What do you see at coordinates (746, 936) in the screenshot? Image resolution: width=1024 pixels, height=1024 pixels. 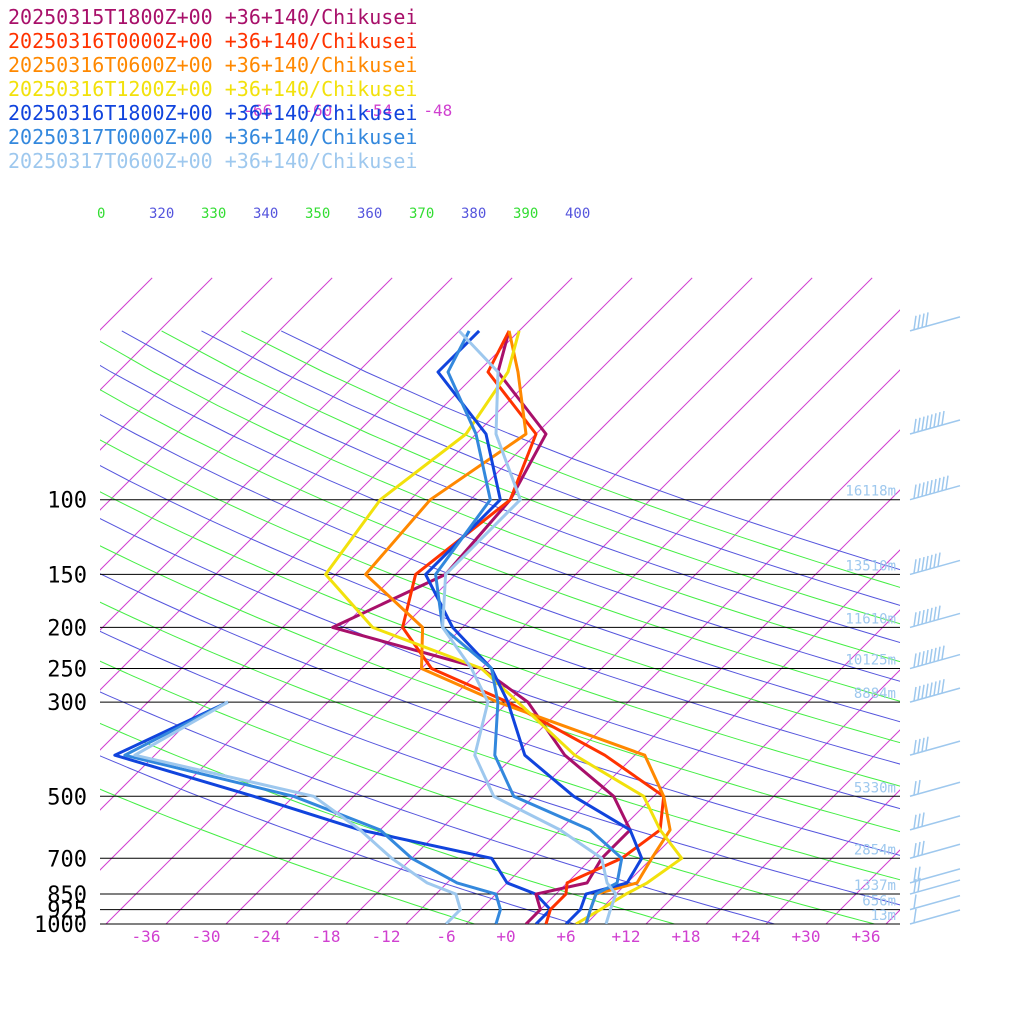 I see `temperature-tick-label: +24` at bounding box center [746, 936].